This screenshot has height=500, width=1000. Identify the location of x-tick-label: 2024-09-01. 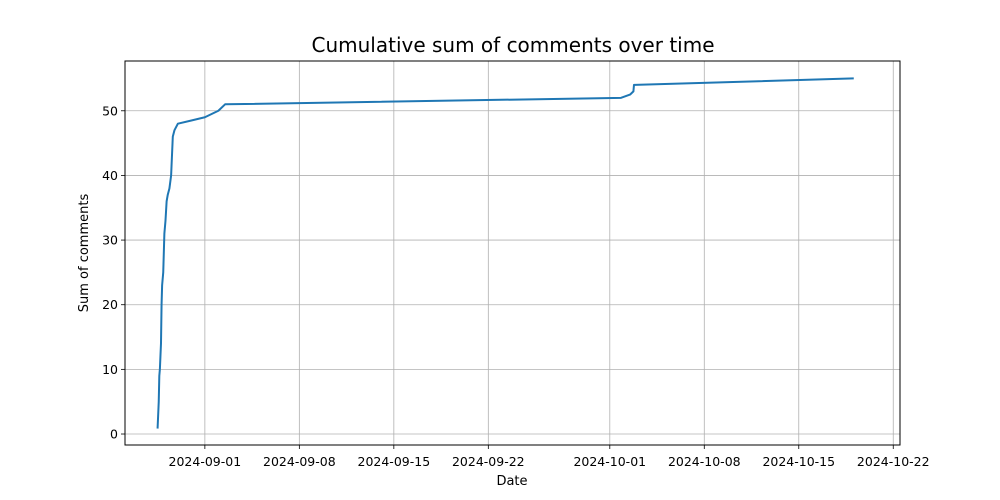
(205, 461).